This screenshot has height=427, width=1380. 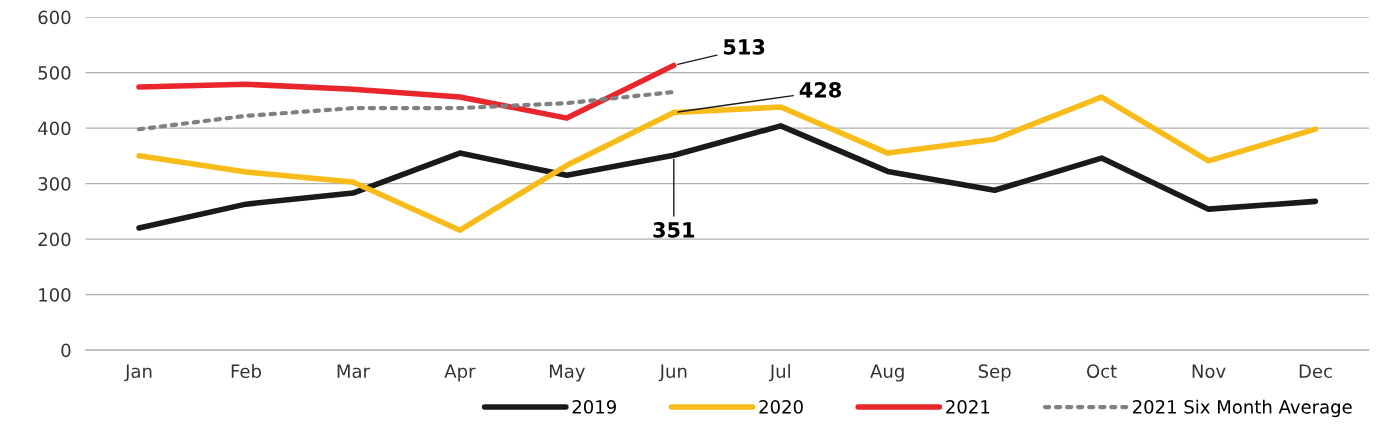 What do you see at coordinates (54, 184) in the screenshot?
I see `y-tick-label: 300` at bounding box center [54, 184].